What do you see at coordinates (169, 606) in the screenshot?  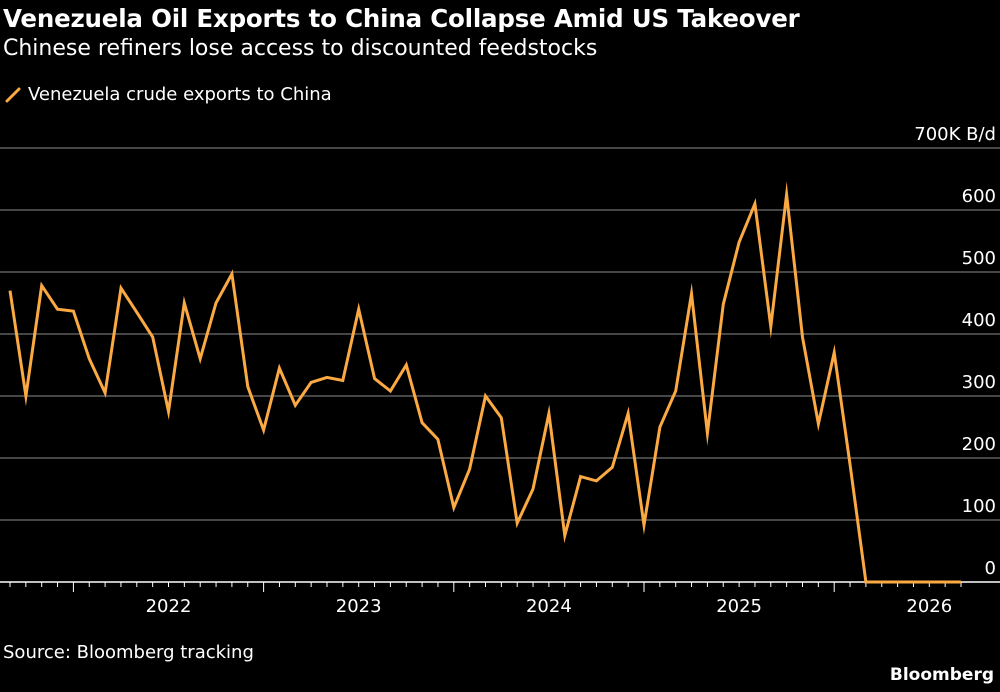 I see `x-tick-label: 2022` at bounding box center [169, 606].